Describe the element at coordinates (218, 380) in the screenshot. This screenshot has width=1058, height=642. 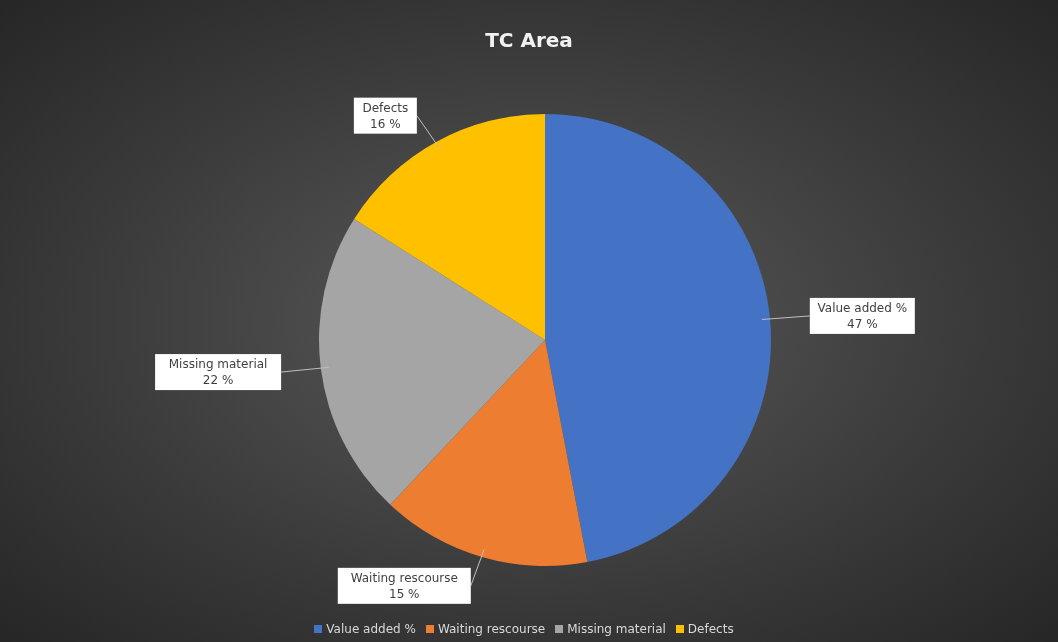
I see `data-label: 22 %` at that location.